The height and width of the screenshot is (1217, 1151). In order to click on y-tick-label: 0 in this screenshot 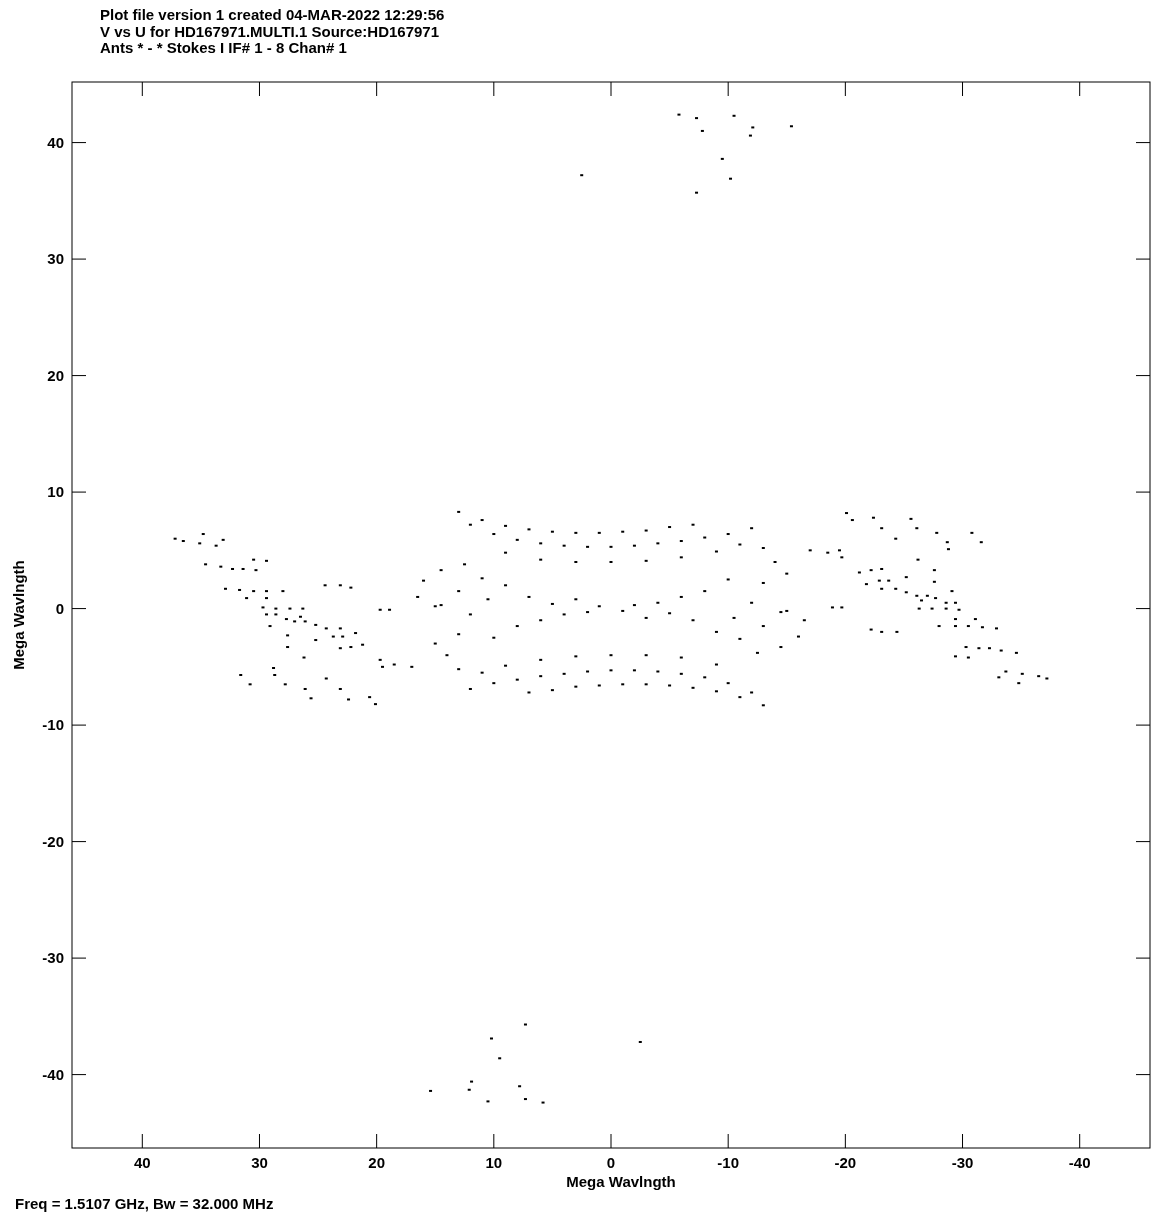, I will do `click(59, 608)`.